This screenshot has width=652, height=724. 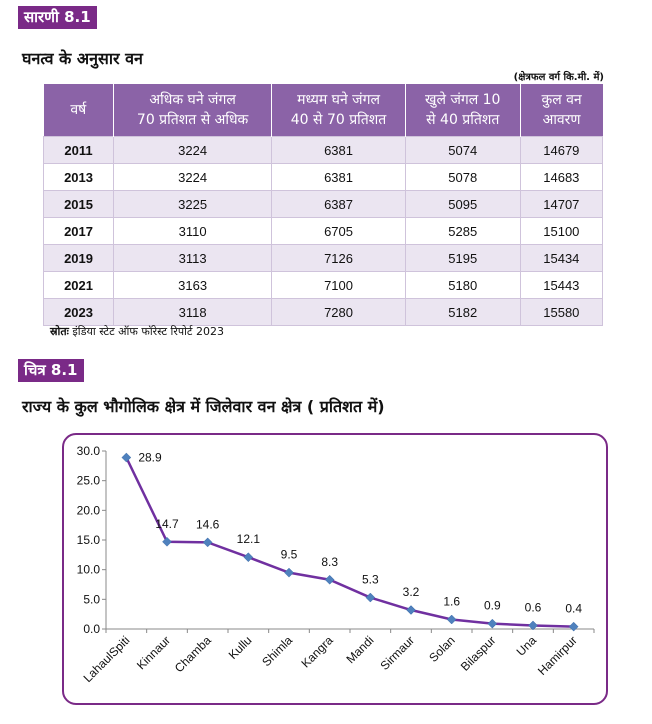 What do you see at coordinates (561, 258) in the screenshot?
I see `cell-total-cover: 15434` at bounding box center [561, 258].